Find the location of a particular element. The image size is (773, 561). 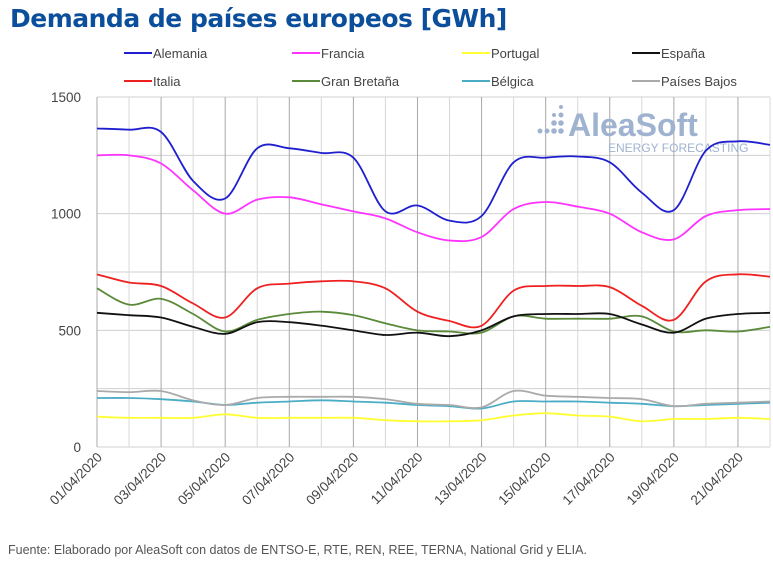

series-line-gran-bretaña is located at coordinates (433, 311).